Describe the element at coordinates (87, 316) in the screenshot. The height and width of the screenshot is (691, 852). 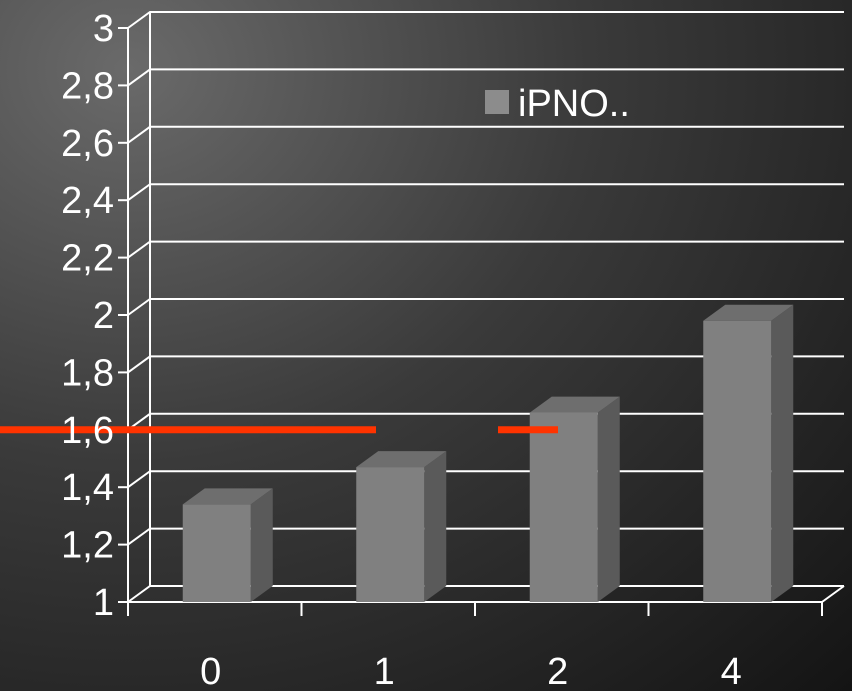
I see `y-tick-labels: 1 1,2 1,4 1,6 1,8 2 2,2 2,4 2,6 2,8 3` at that location.